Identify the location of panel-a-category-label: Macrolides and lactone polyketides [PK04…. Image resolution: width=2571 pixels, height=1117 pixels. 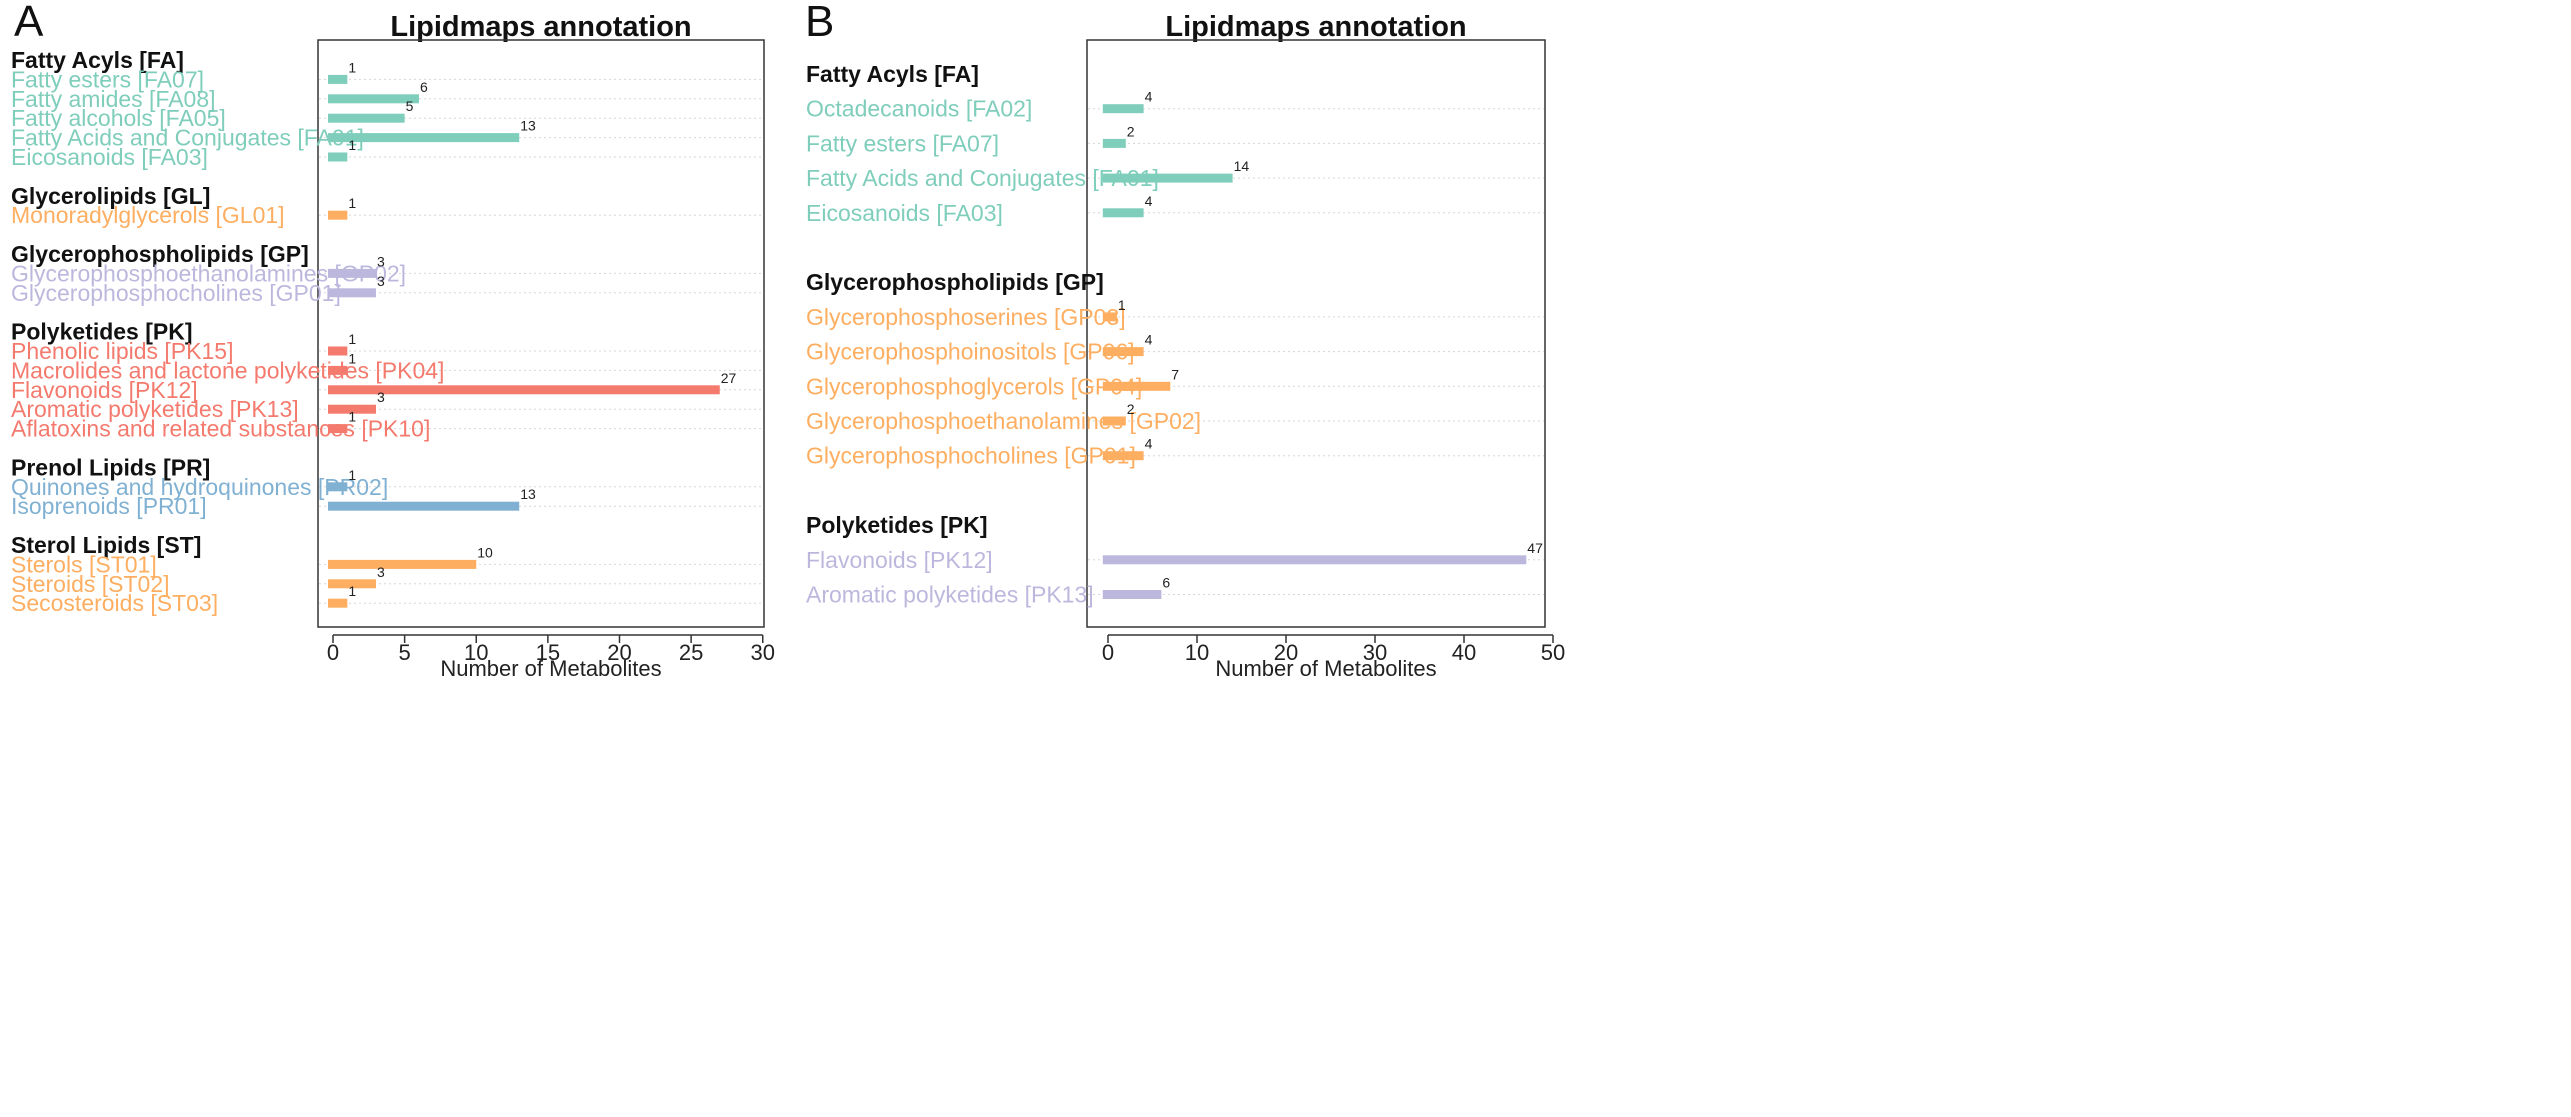
(227, 370).